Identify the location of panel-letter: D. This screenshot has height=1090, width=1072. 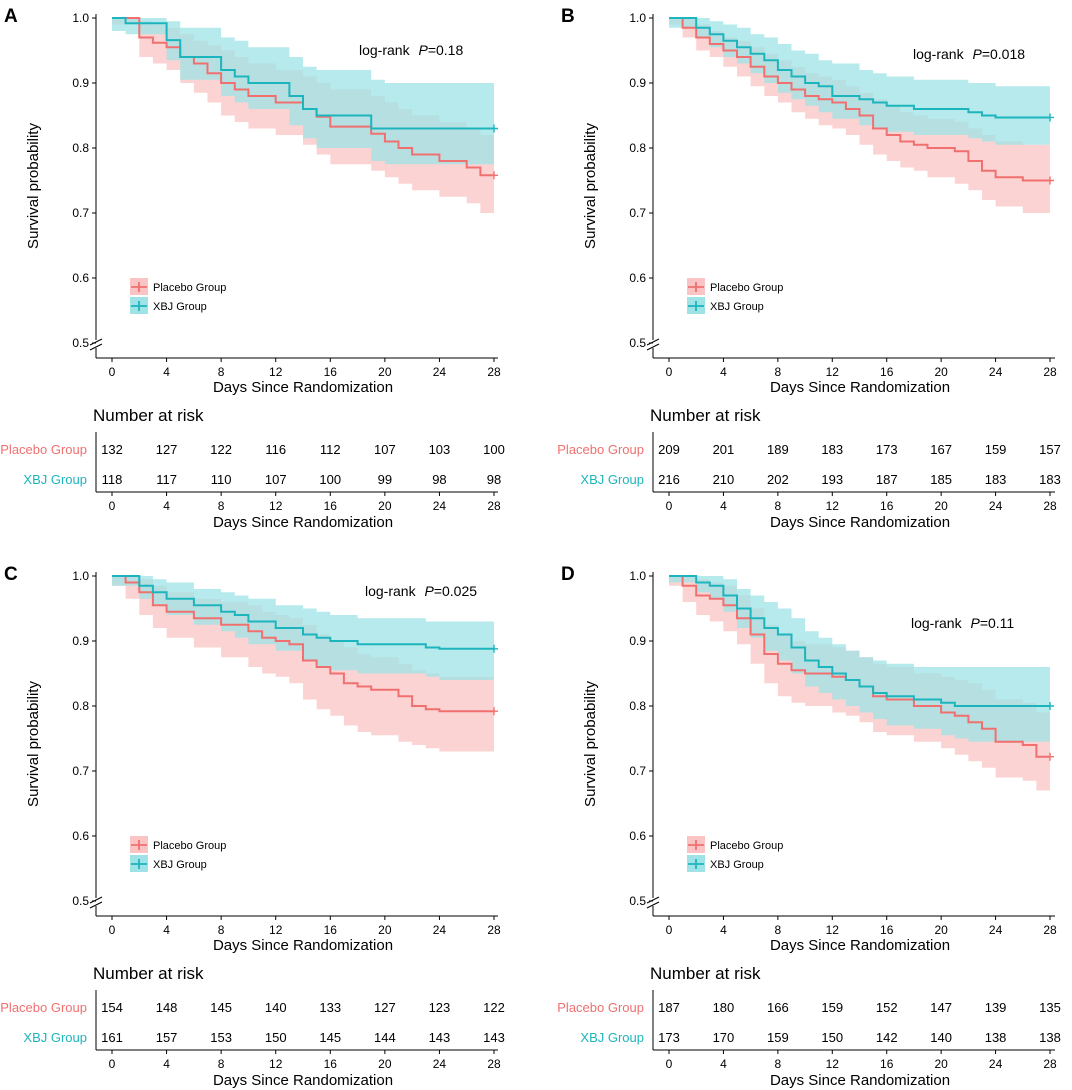
(568, 574).